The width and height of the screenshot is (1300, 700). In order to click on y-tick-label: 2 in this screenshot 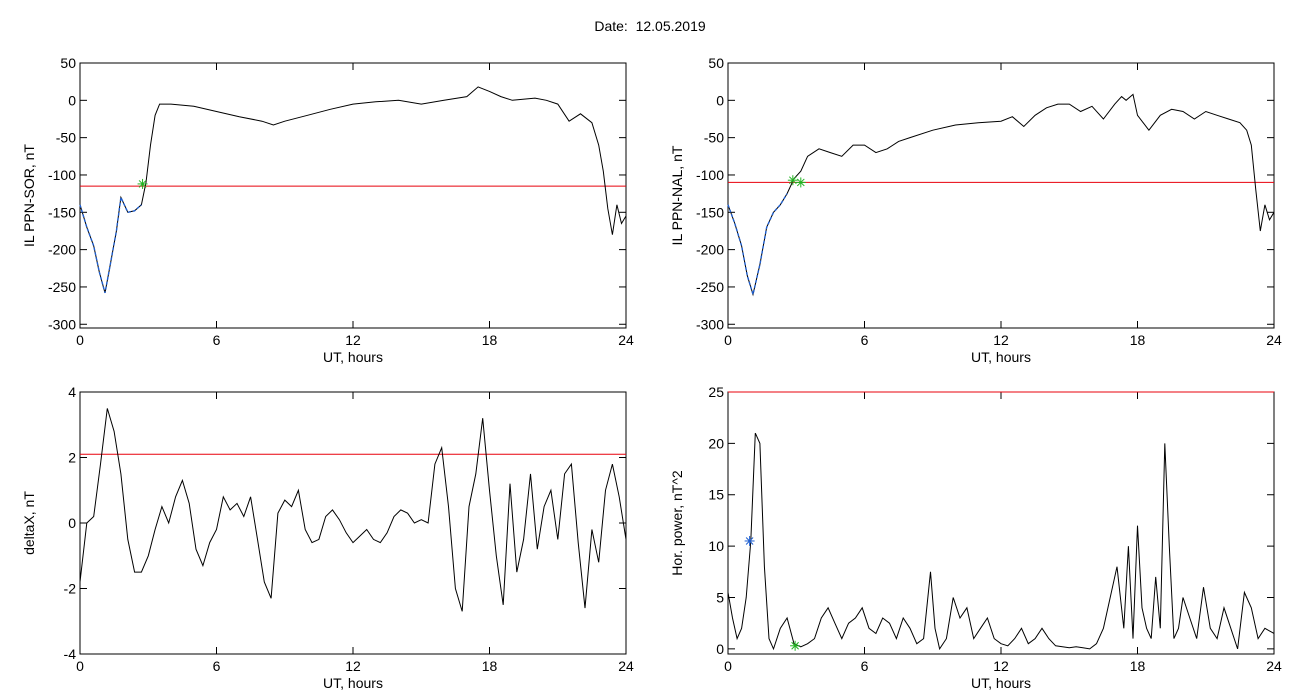, I will do `click(72, 458)`.